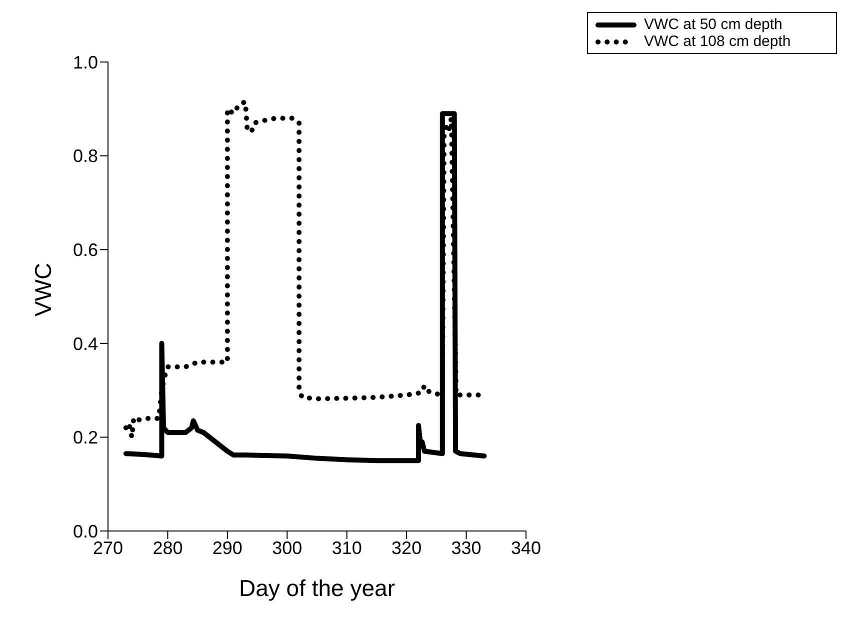 The height and width of the screenshot is (639, 849). Describe the element at coordinates (287, 548) in the screenshot. I see `x-tick-label: 300` at that location.